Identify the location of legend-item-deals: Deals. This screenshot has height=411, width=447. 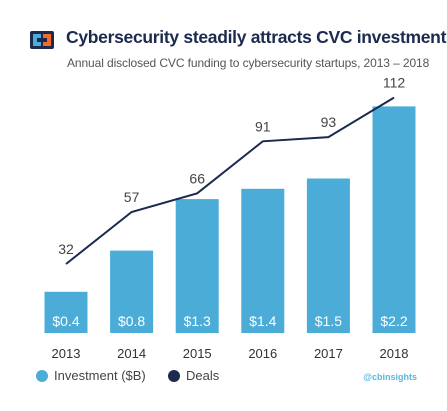
(193, 375).